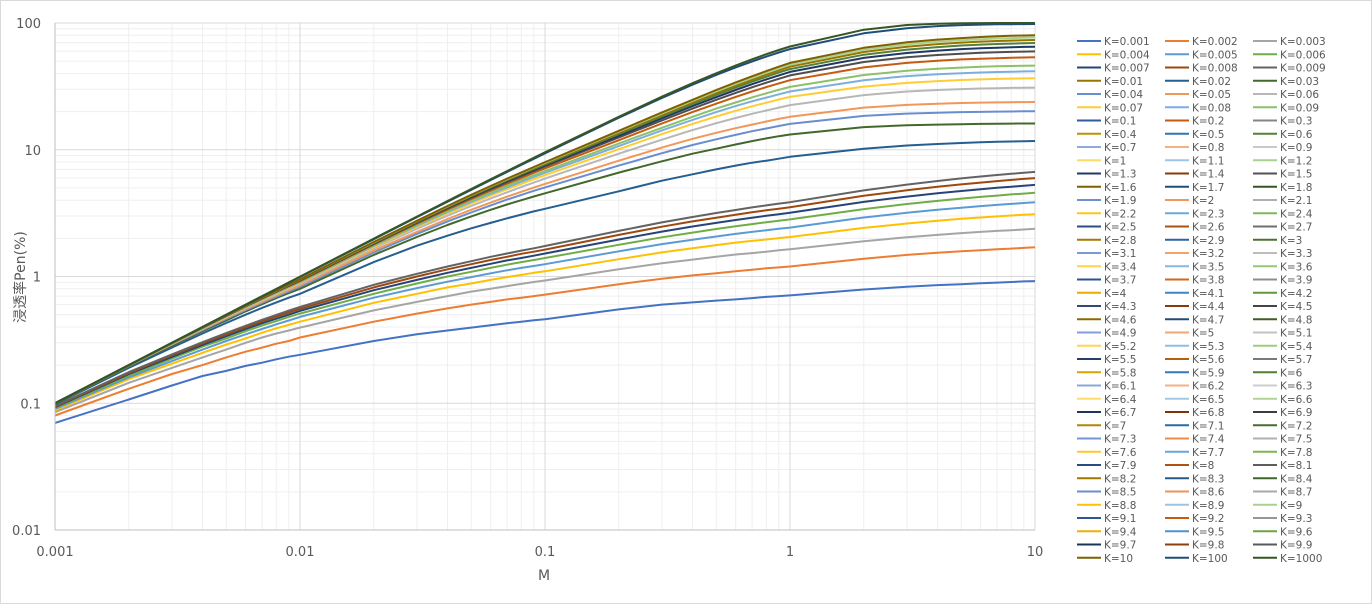 The image size is (1372, 607). I want to click on legend-item: K=7.6, so click(1107, 453).